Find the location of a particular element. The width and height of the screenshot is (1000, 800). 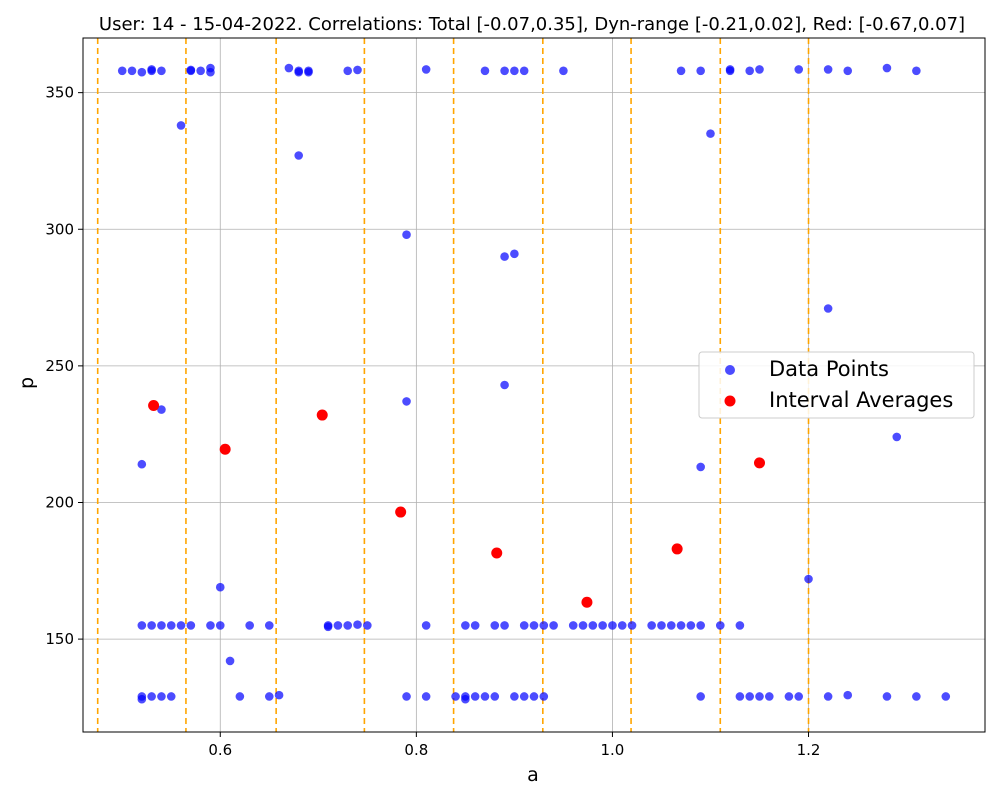

y-tick-label: 300 is located at coordinates (59, 229).